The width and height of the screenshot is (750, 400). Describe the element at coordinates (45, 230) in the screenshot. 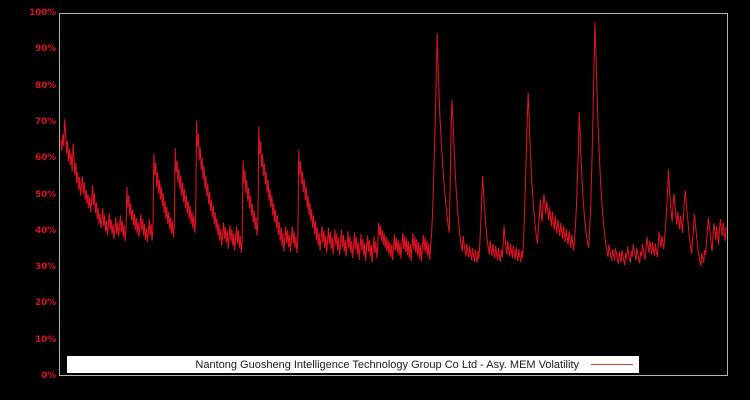

I see `y-tick-label: 40%` at that location.